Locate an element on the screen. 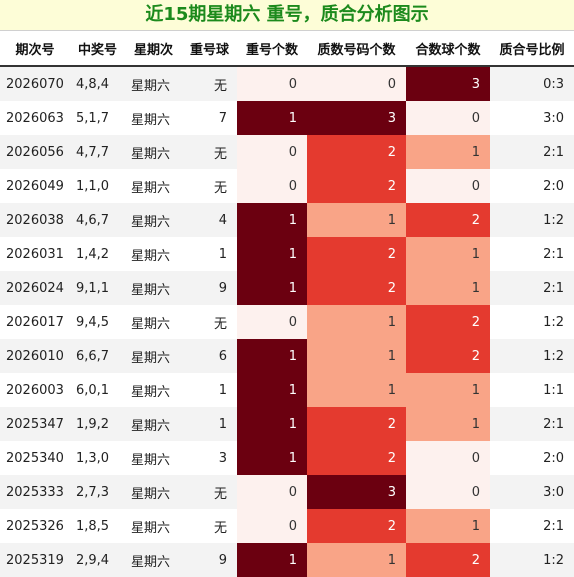  table-row: 2025326 1,8,5 星期六无 0 2 1 2:1 is located at coordinates (287, 526).